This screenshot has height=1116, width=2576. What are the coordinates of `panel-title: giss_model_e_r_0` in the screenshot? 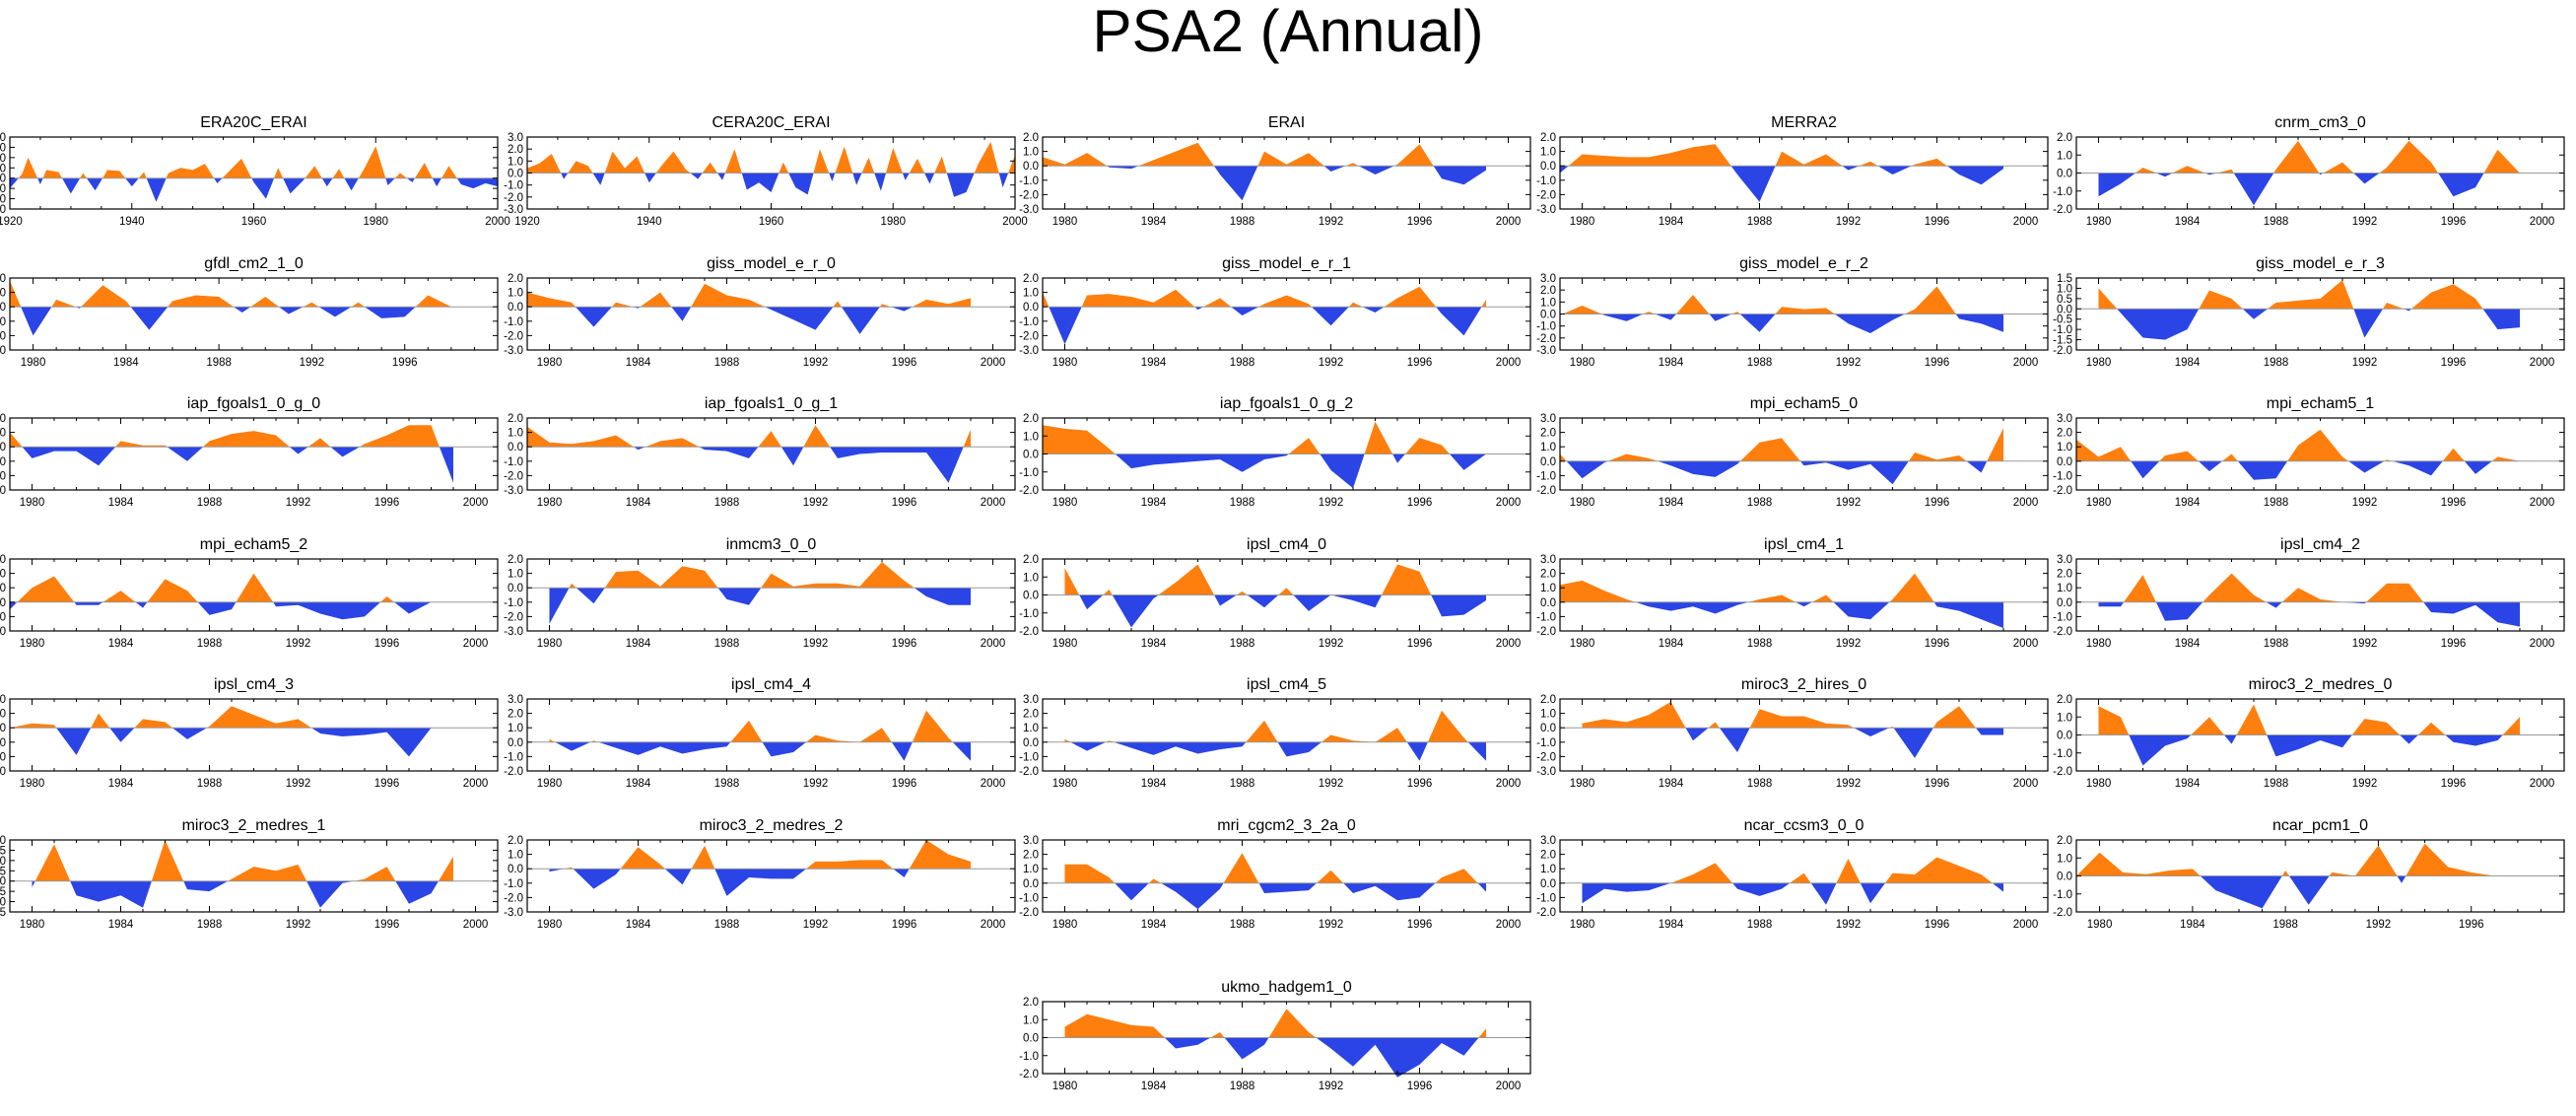 It's located at (771, 263).